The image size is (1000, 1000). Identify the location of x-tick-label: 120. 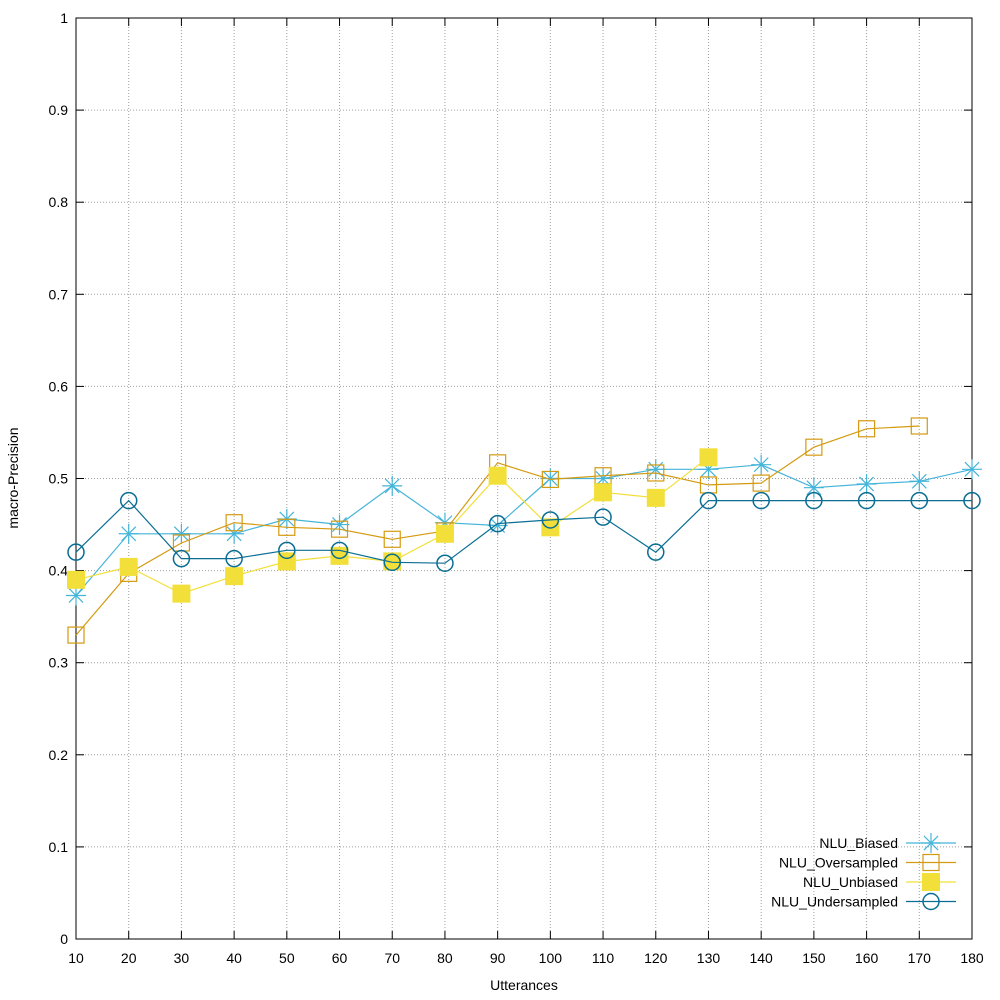
(656, 958).